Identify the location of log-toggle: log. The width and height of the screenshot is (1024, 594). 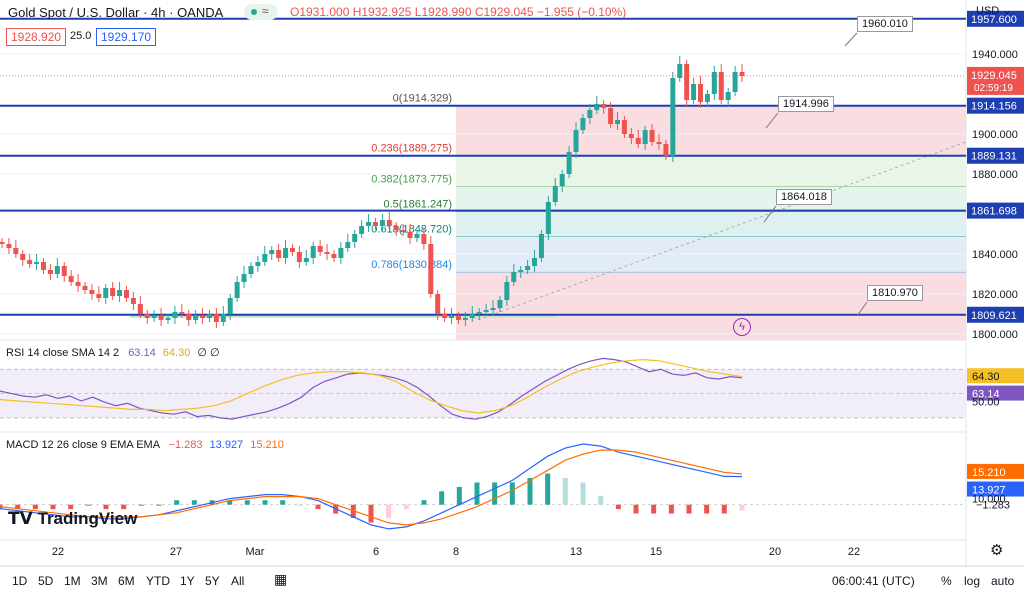
(972, 581).